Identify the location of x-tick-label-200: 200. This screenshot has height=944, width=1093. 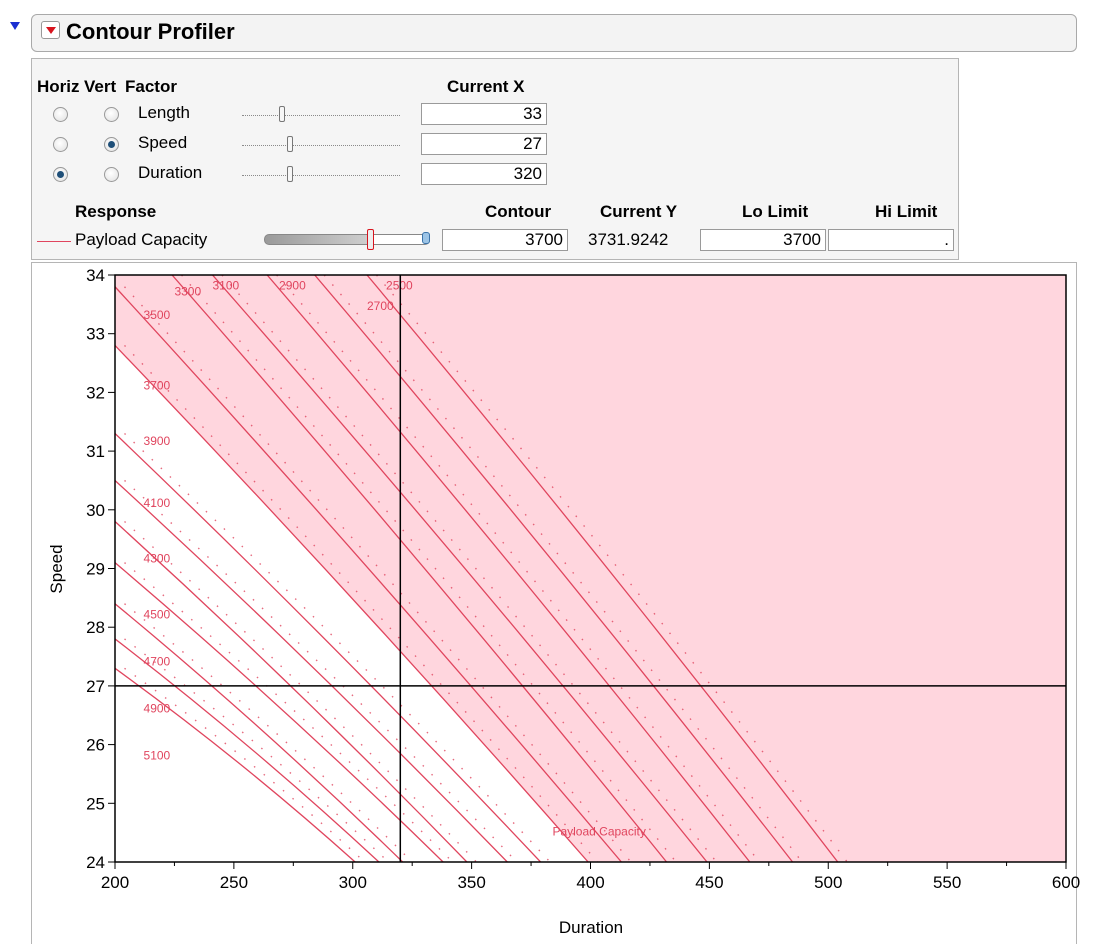
(115, 882).